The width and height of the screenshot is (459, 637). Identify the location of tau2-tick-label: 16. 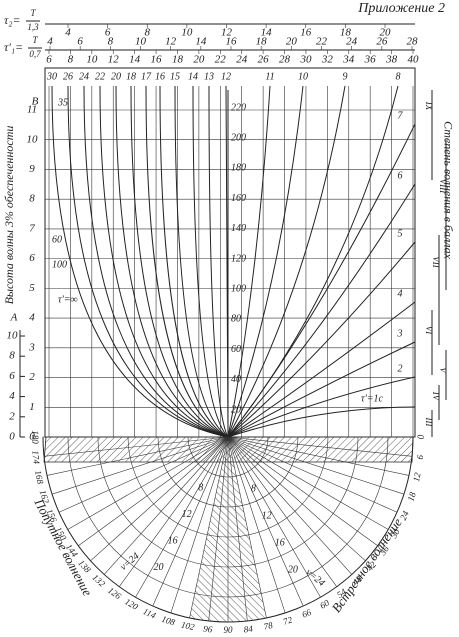
(306, 33).